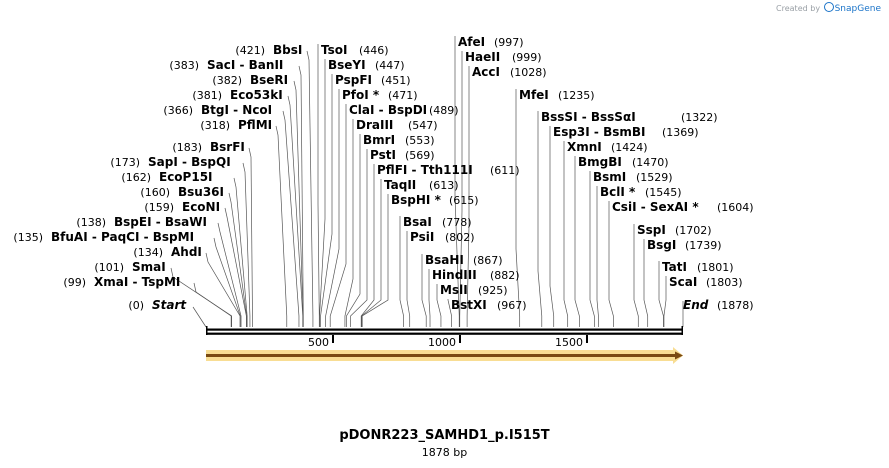 This screenshot has width=889, height=468. I want to click on site-label-ahdi: AhdI, so click(186, 252).